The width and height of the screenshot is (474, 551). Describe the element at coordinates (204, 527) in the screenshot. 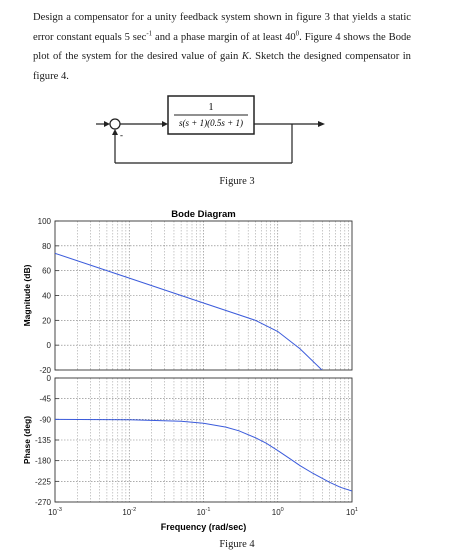

I see `xlabel: Frequency (rad/sec)` at that location.